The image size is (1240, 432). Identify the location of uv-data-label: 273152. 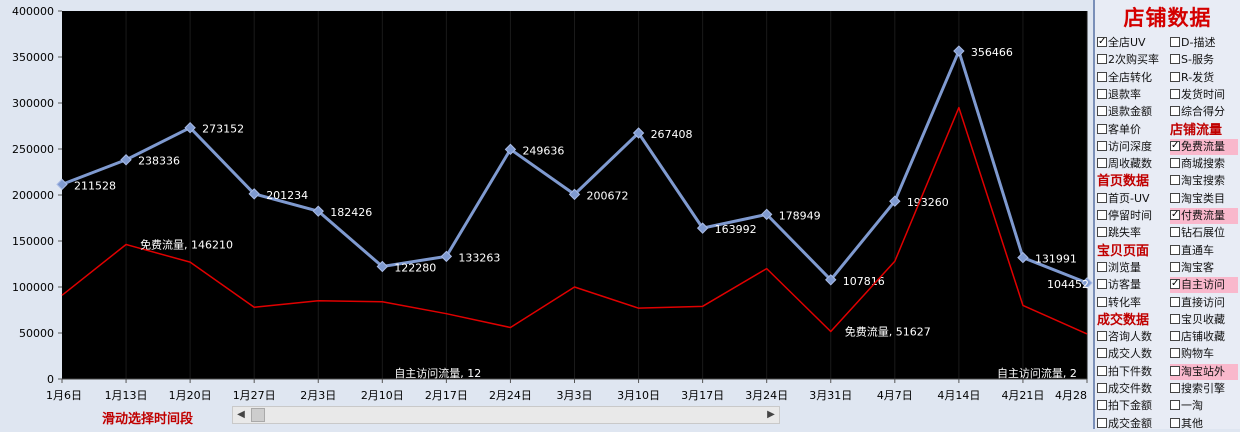
(223, 129).